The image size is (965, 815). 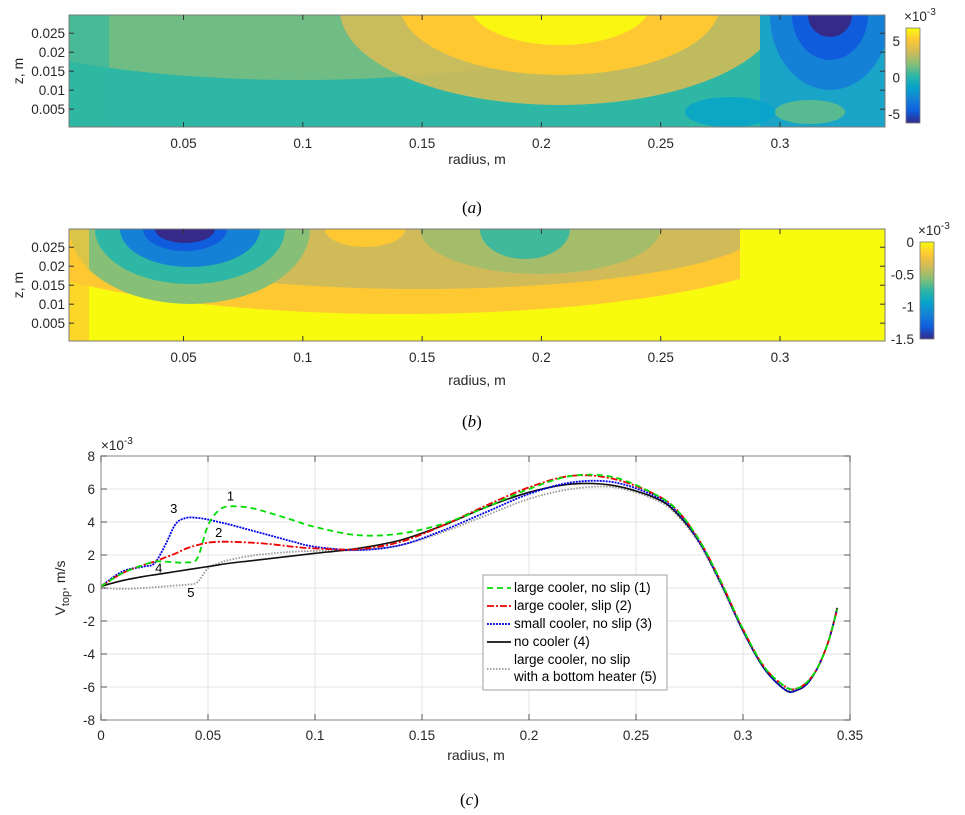 What do you see at coordinates (91, 555) in the screenshot?
I see `y-tick-label: 2` at bounding box center [91, 555].